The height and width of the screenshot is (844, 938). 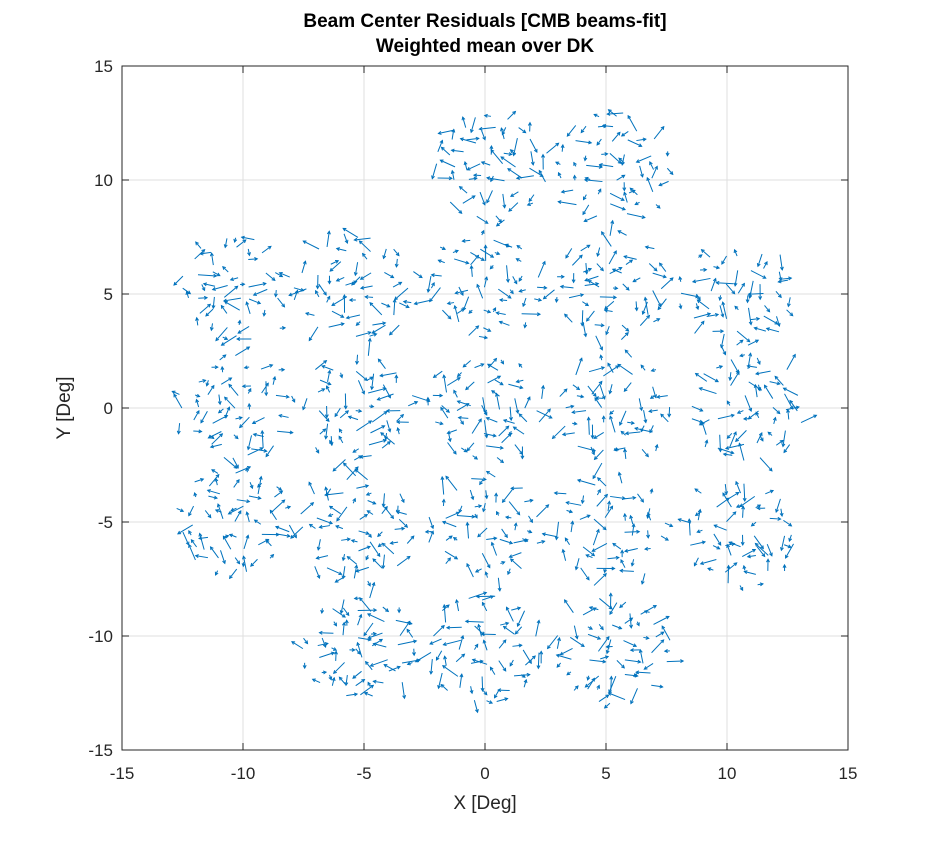 What do you see at coordinates (105, 522) in the screenshot?
I see `y-tick-label: -5` at bounding box center [105, 522].